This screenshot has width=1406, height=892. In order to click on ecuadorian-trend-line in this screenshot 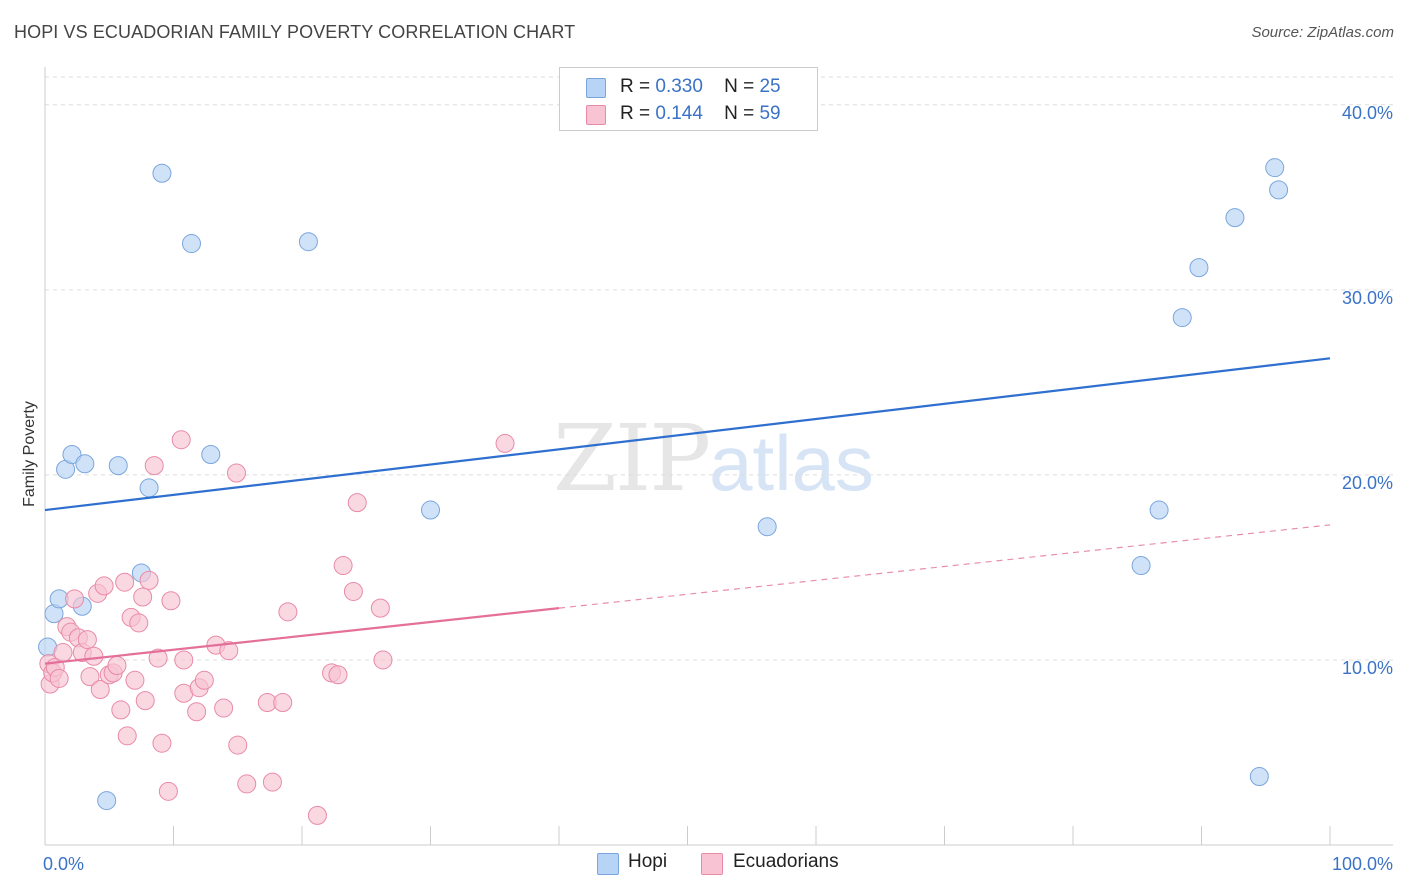, I will do `click(302, 636)`.